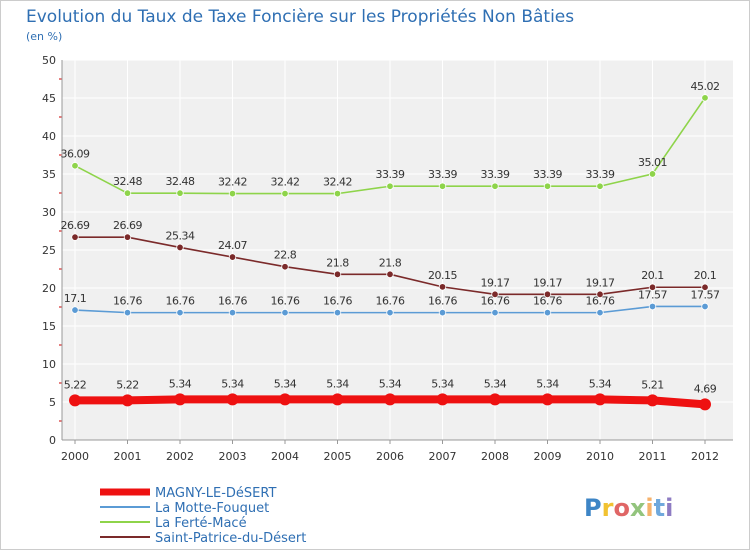  Describe the element at coordinates (705, 388) in the screenshot. I see `data-label-magny-le-d-sert: 4.69` at that location.